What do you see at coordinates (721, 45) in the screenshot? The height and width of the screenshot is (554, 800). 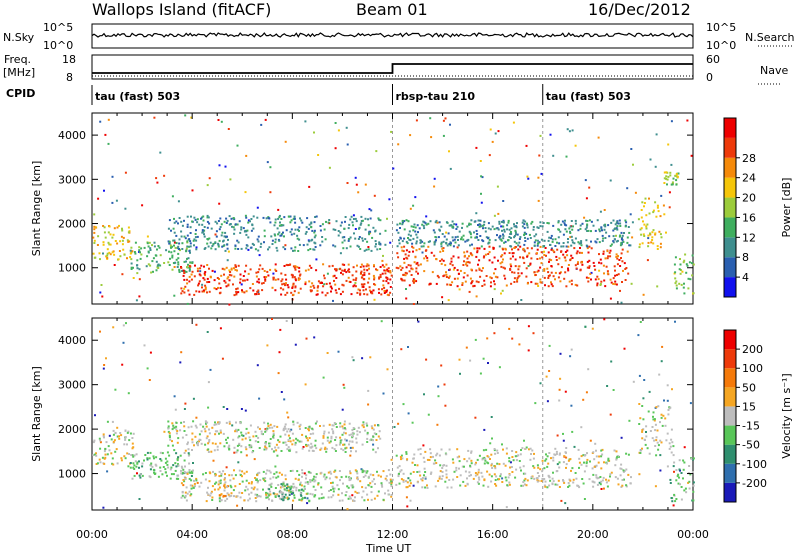 I see `nsky-right-tick-bottom: 10^0` at bounding box center [721, 45].